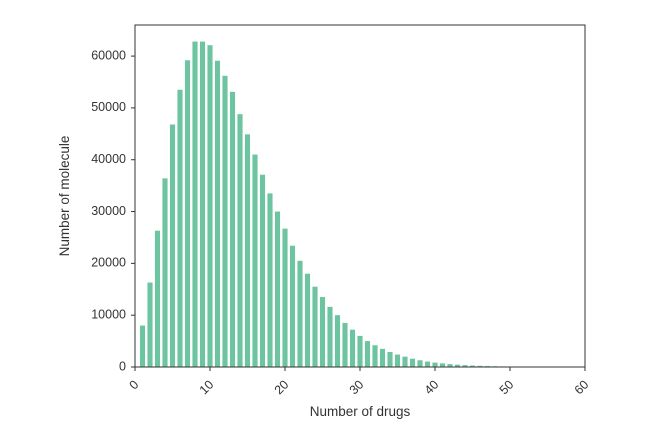 Image resolution: width=650 pixels, height=439 pixels. Describe the element at coordinates (122, 366) in the screenshot. I see `y-tick-label: 0` at that location.